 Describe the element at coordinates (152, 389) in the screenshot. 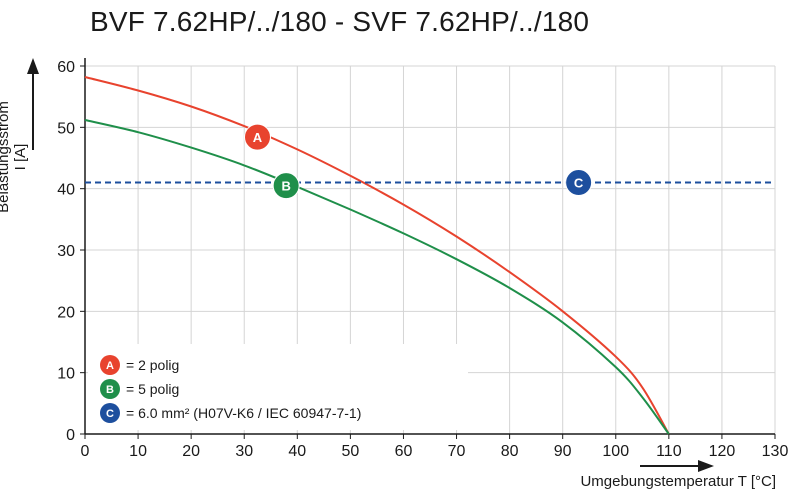

I see `legend-entry-b: = 5 polig` at that location.